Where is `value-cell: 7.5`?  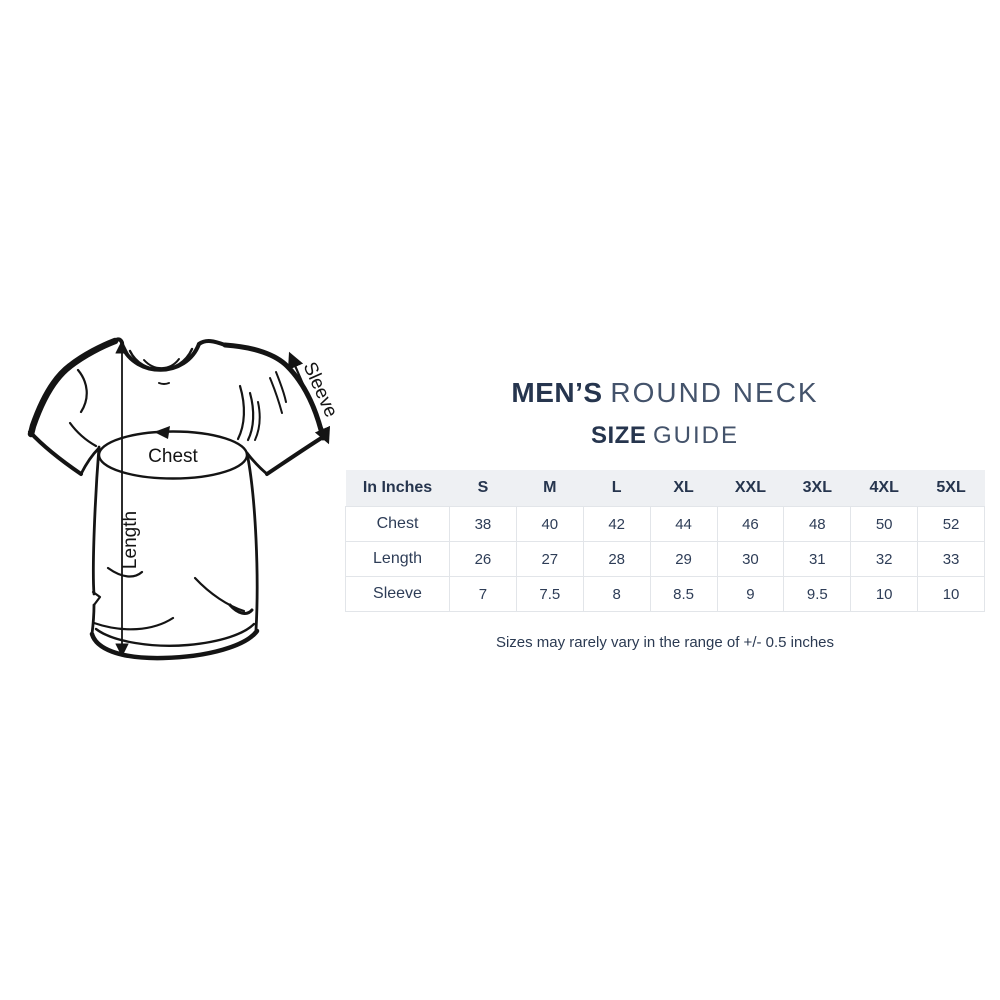 value-cell: 7.5 is located at coordinates (549, 594).